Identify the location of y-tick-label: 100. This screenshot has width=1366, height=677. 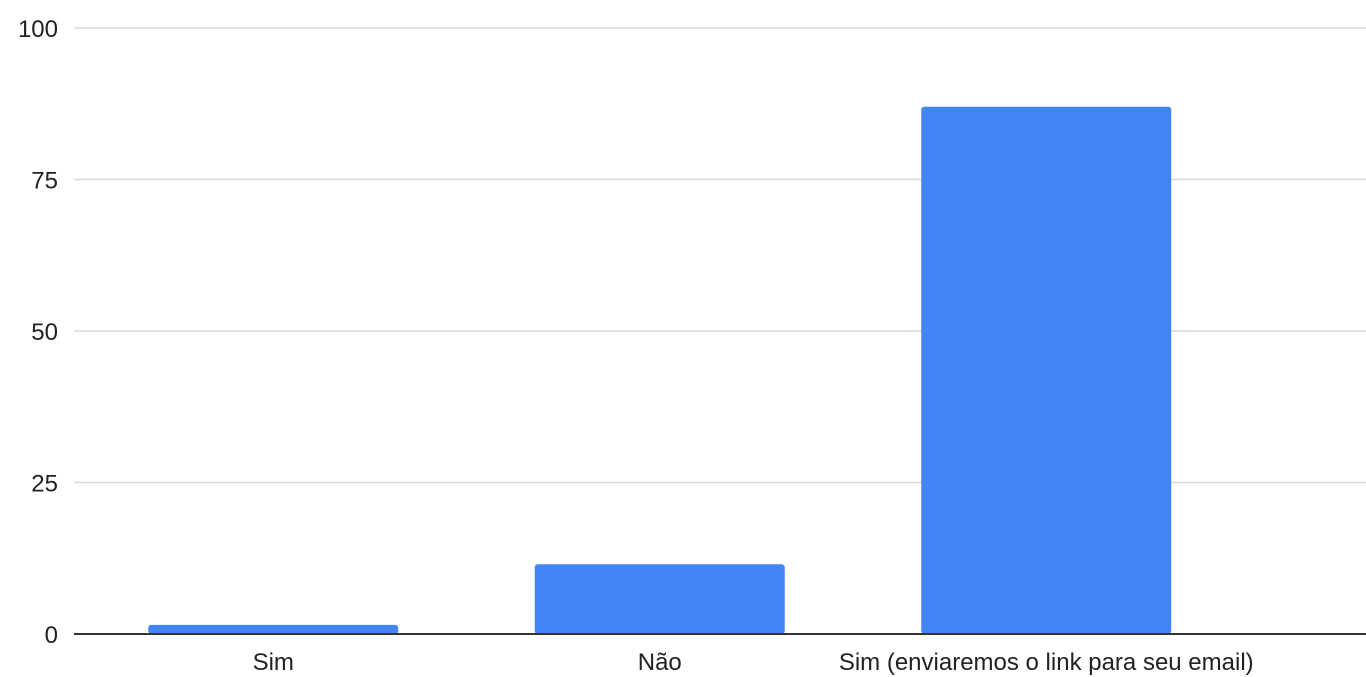
(38, 29).